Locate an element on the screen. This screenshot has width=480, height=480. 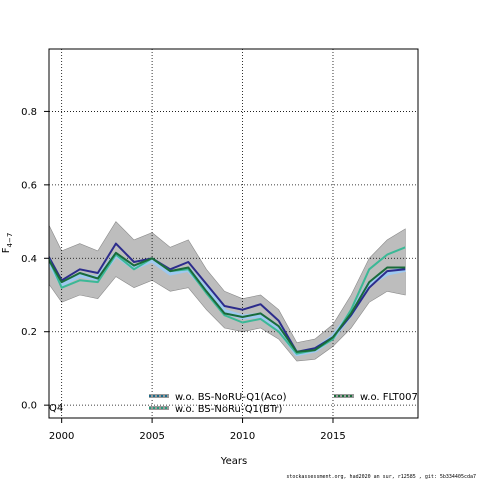
x-tick-label: 2010 is located at coordinates (242, 436).